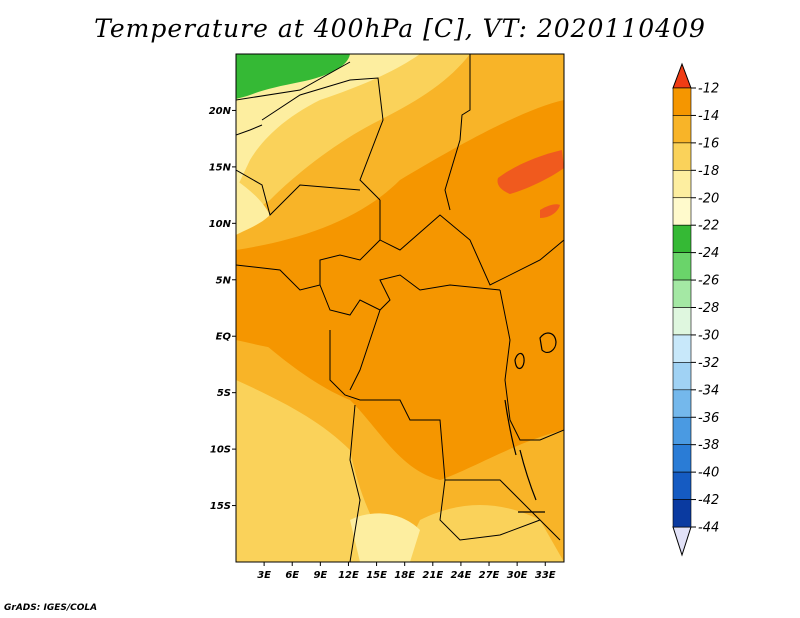  I want to click on colorbar-label: -12, so click(708, 89).